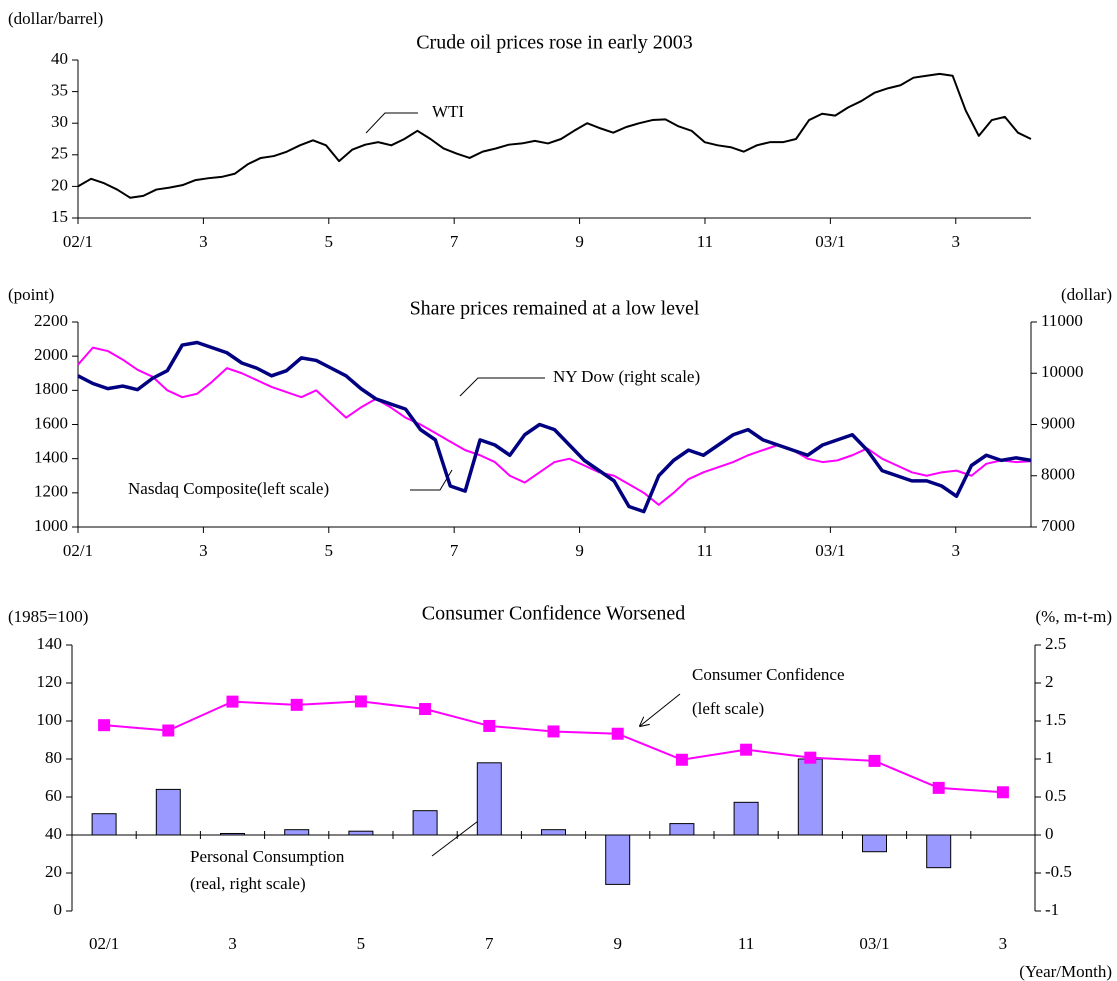 This screenshot has width=1117, height=981. Describe the element at coordinates (55, 18) in the screenshot. I see `y-axis-label: (dollar/barrel)` at that location.